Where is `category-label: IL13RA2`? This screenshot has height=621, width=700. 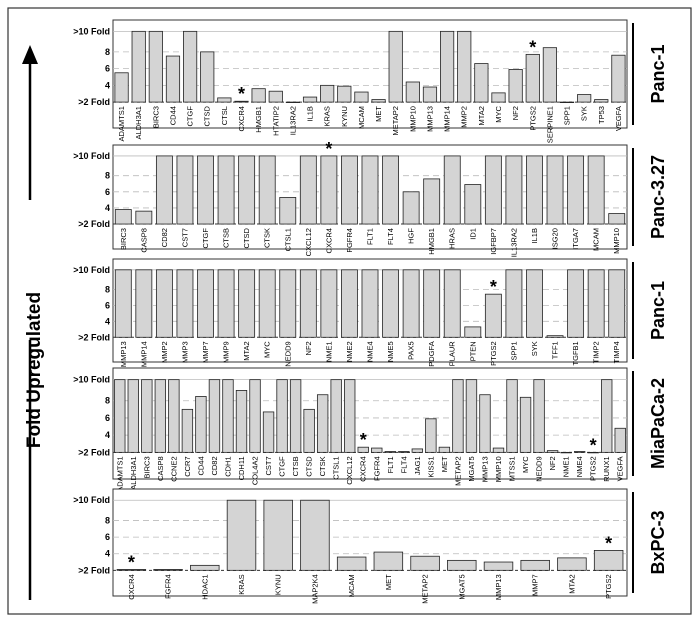 category-label: IL13RA2 is located at coordinates (292, 120).